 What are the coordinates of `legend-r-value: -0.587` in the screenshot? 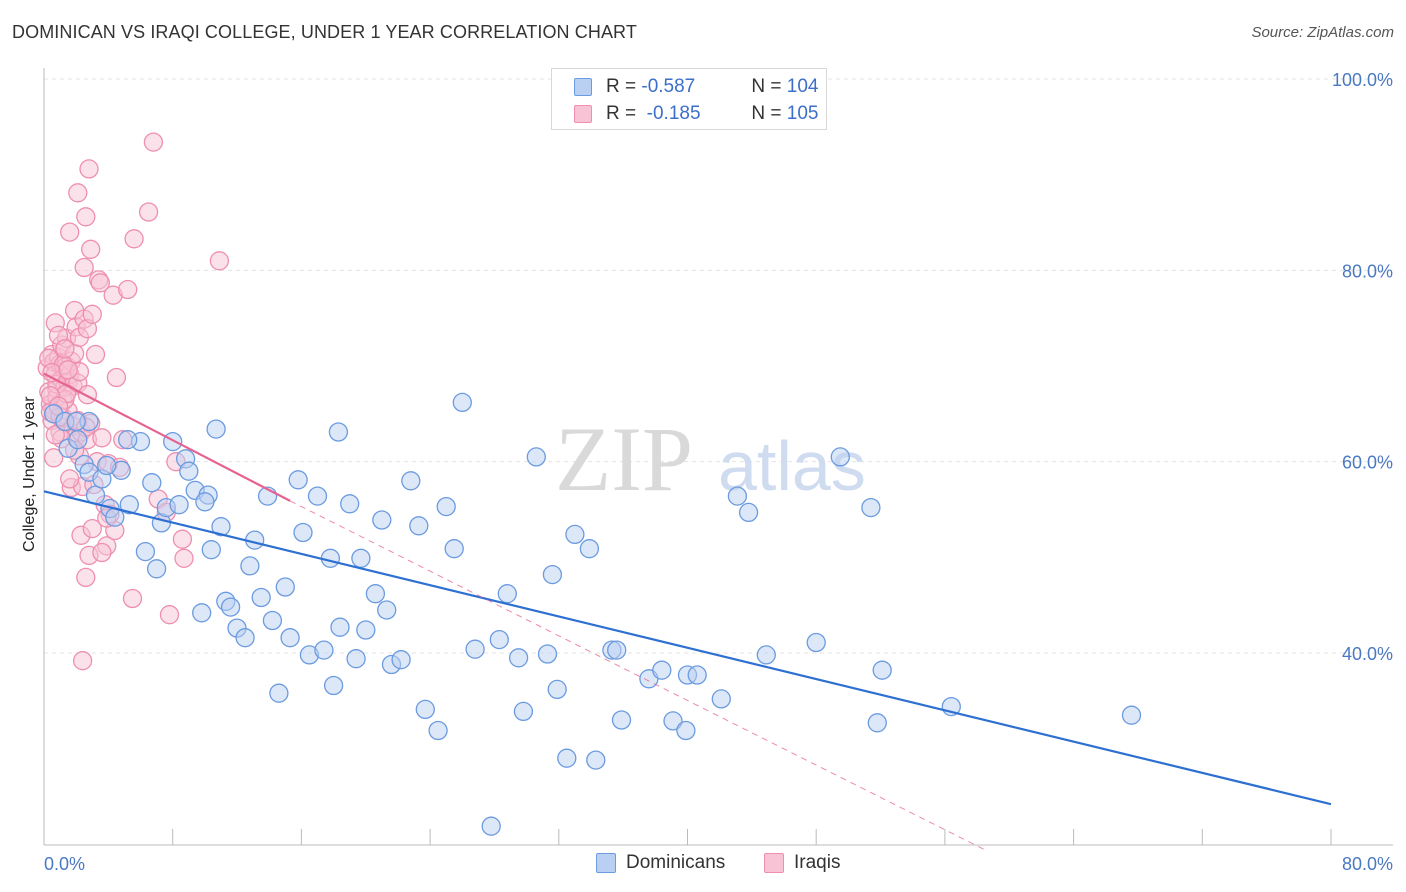 It's located at (668, 86).